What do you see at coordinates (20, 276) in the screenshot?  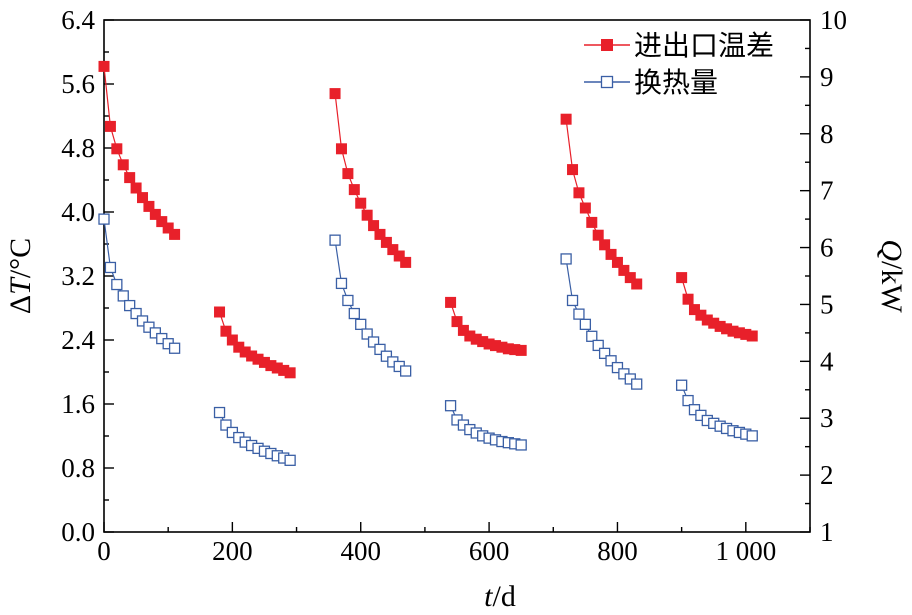 I see `y-left-axis-title: ΔT/°C` at bounding box center [20, 276].